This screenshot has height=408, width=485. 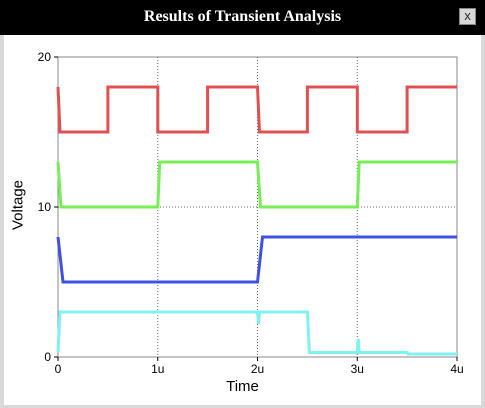 I want to click on title-bar: Results of Transient Analysis x, so click(x=242, y=17).